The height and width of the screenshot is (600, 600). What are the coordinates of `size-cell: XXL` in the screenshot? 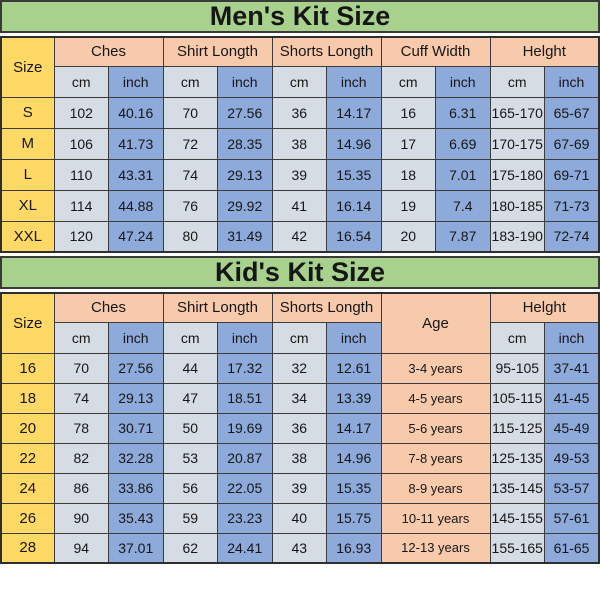 It's located at (27, 236).